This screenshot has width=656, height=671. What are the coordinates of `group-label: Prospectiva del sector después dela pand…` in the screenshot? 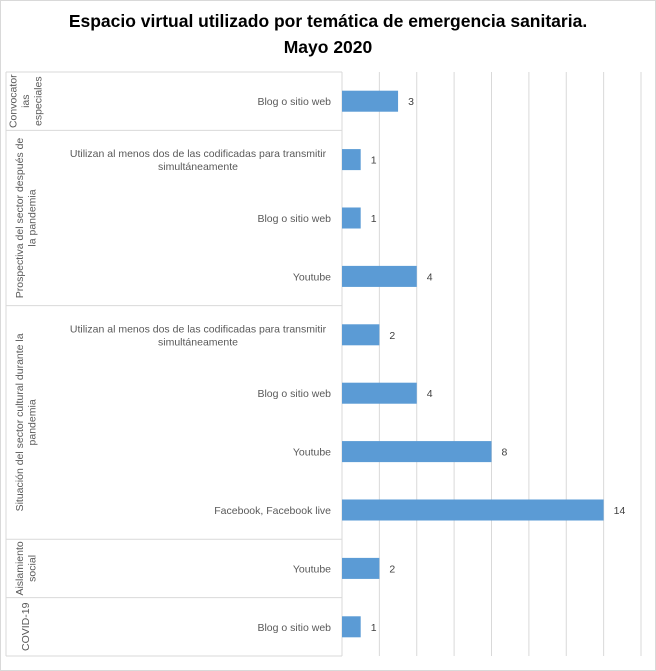 It's located at (26, 218).